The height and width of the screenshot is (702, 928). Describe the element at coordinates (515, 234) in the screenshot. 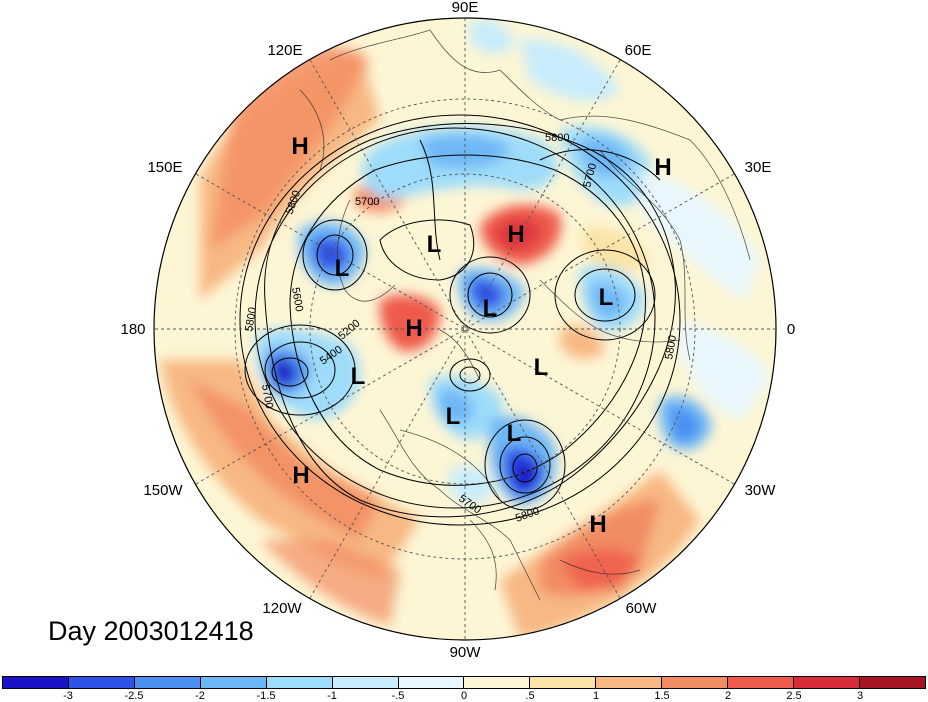

I see `high-center-arctic: H` at that location.